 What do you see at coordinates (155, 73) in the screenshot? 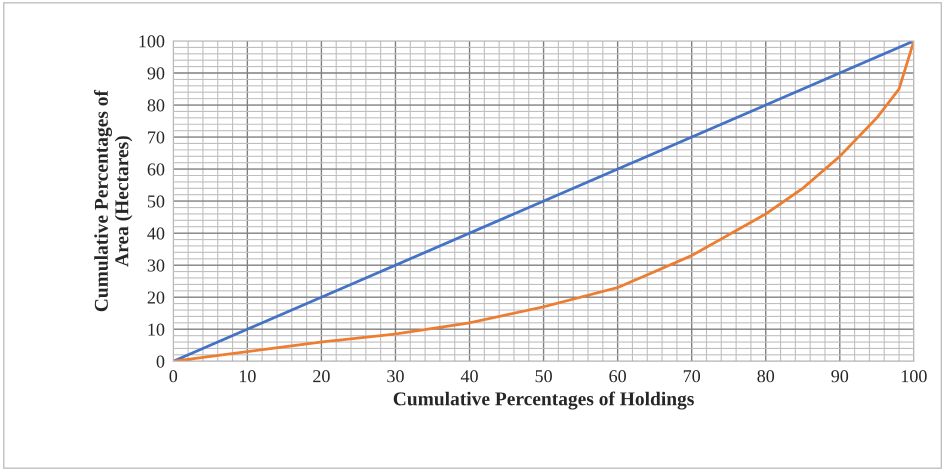
I see `y-tick-label: 90` at bounding box center [155, 73].